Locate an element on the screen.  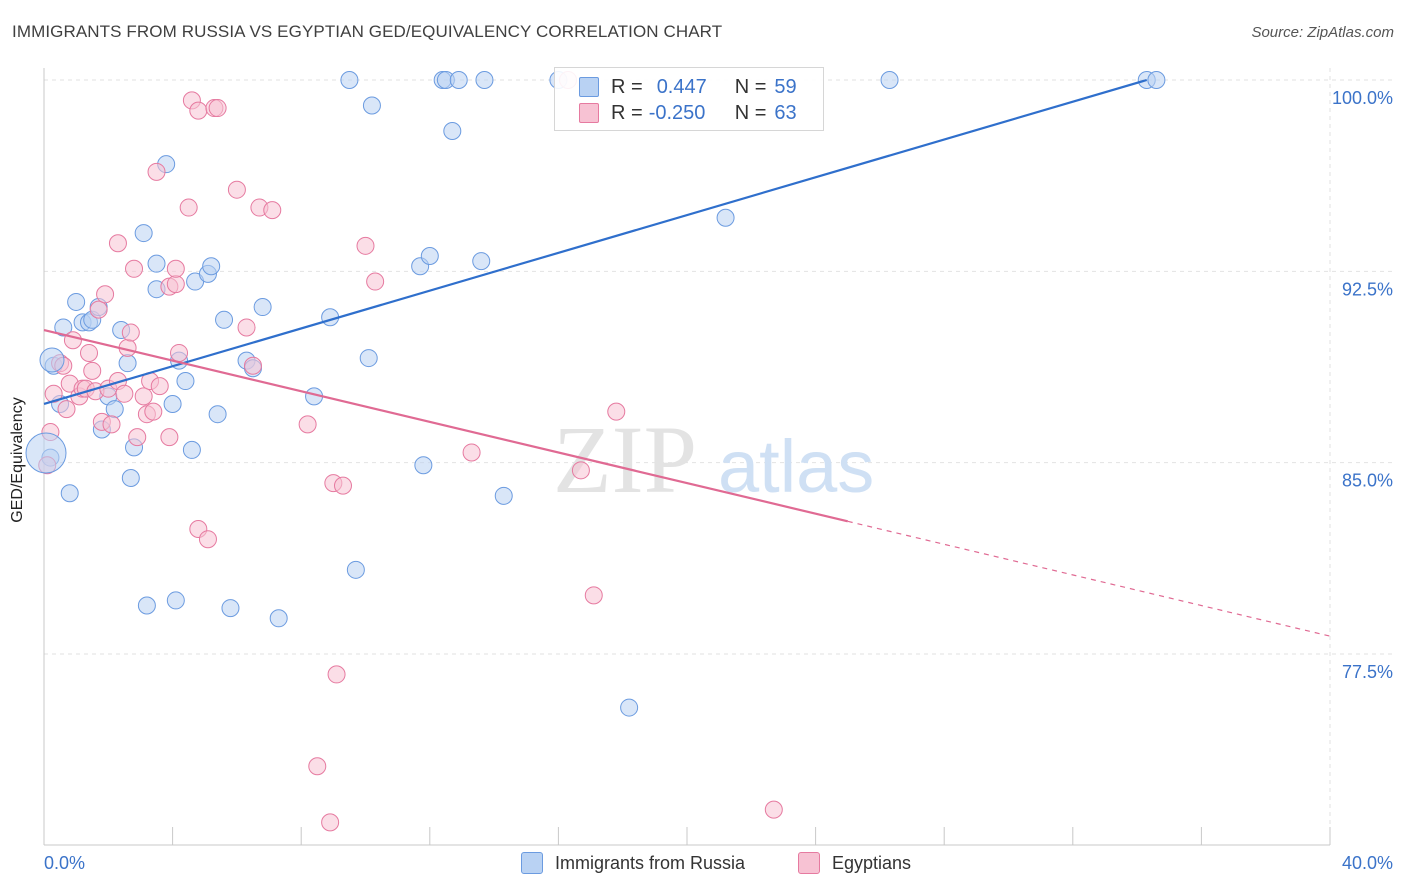
legend-swatch-egyptians is located at coordinates (589, 113).